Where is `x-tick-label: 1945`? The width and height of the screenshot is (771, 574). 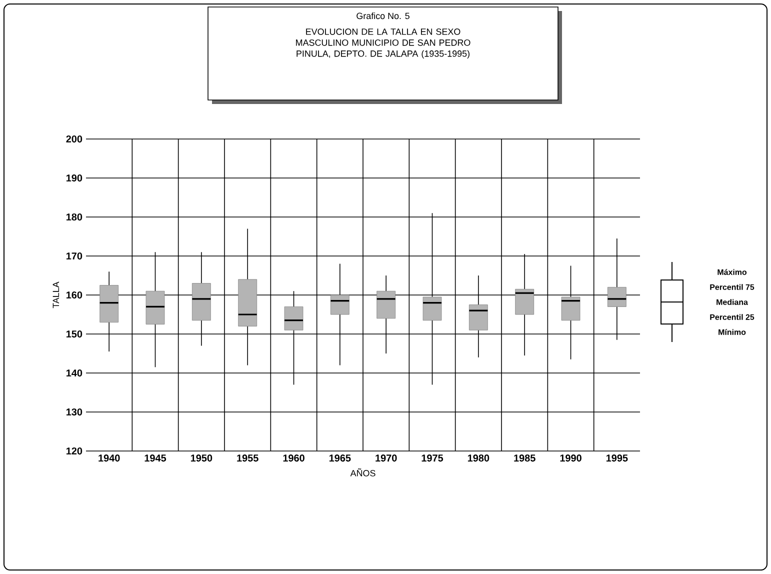
x-tick-label: 1945 is located at coordinates (155, 458).